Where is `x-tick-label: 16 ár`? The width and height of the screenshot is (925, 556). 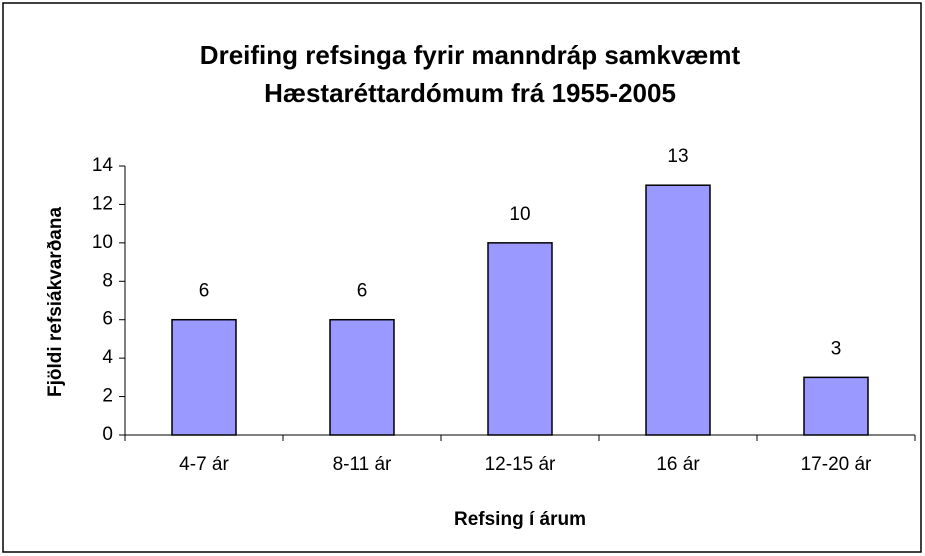 x-tick-label: 16 ár is located at coordinates (678, 464).